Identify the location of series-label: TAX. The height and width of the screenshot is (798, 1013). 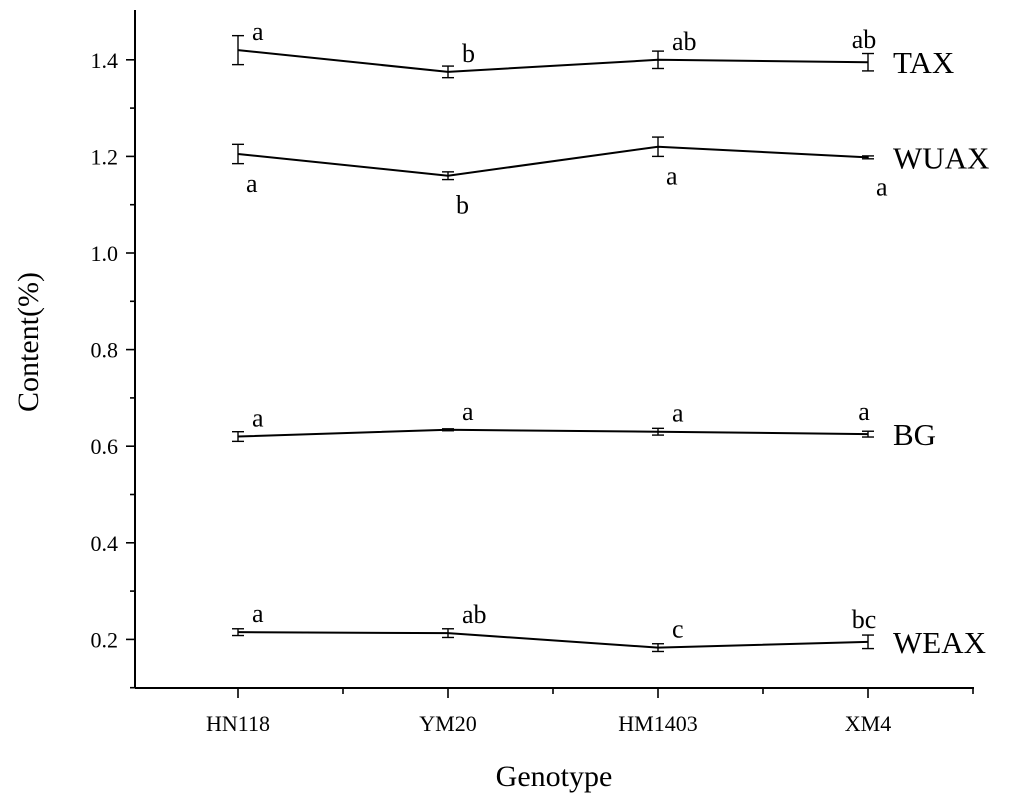
(923, 62).